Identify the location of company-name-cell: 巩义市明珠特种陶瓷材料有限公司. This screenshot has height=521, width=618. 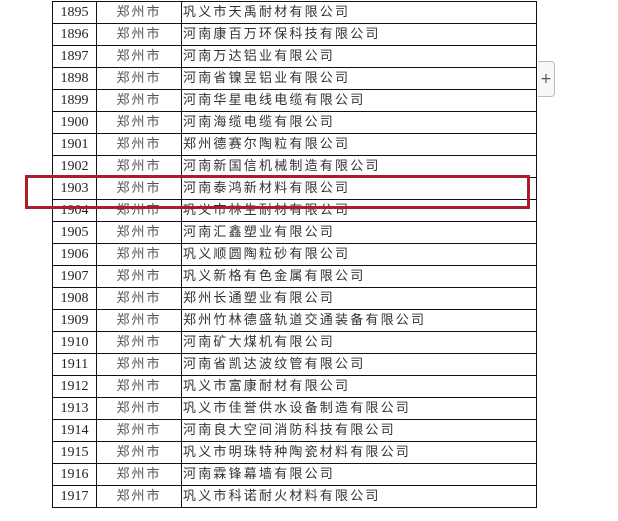
(359, 452).